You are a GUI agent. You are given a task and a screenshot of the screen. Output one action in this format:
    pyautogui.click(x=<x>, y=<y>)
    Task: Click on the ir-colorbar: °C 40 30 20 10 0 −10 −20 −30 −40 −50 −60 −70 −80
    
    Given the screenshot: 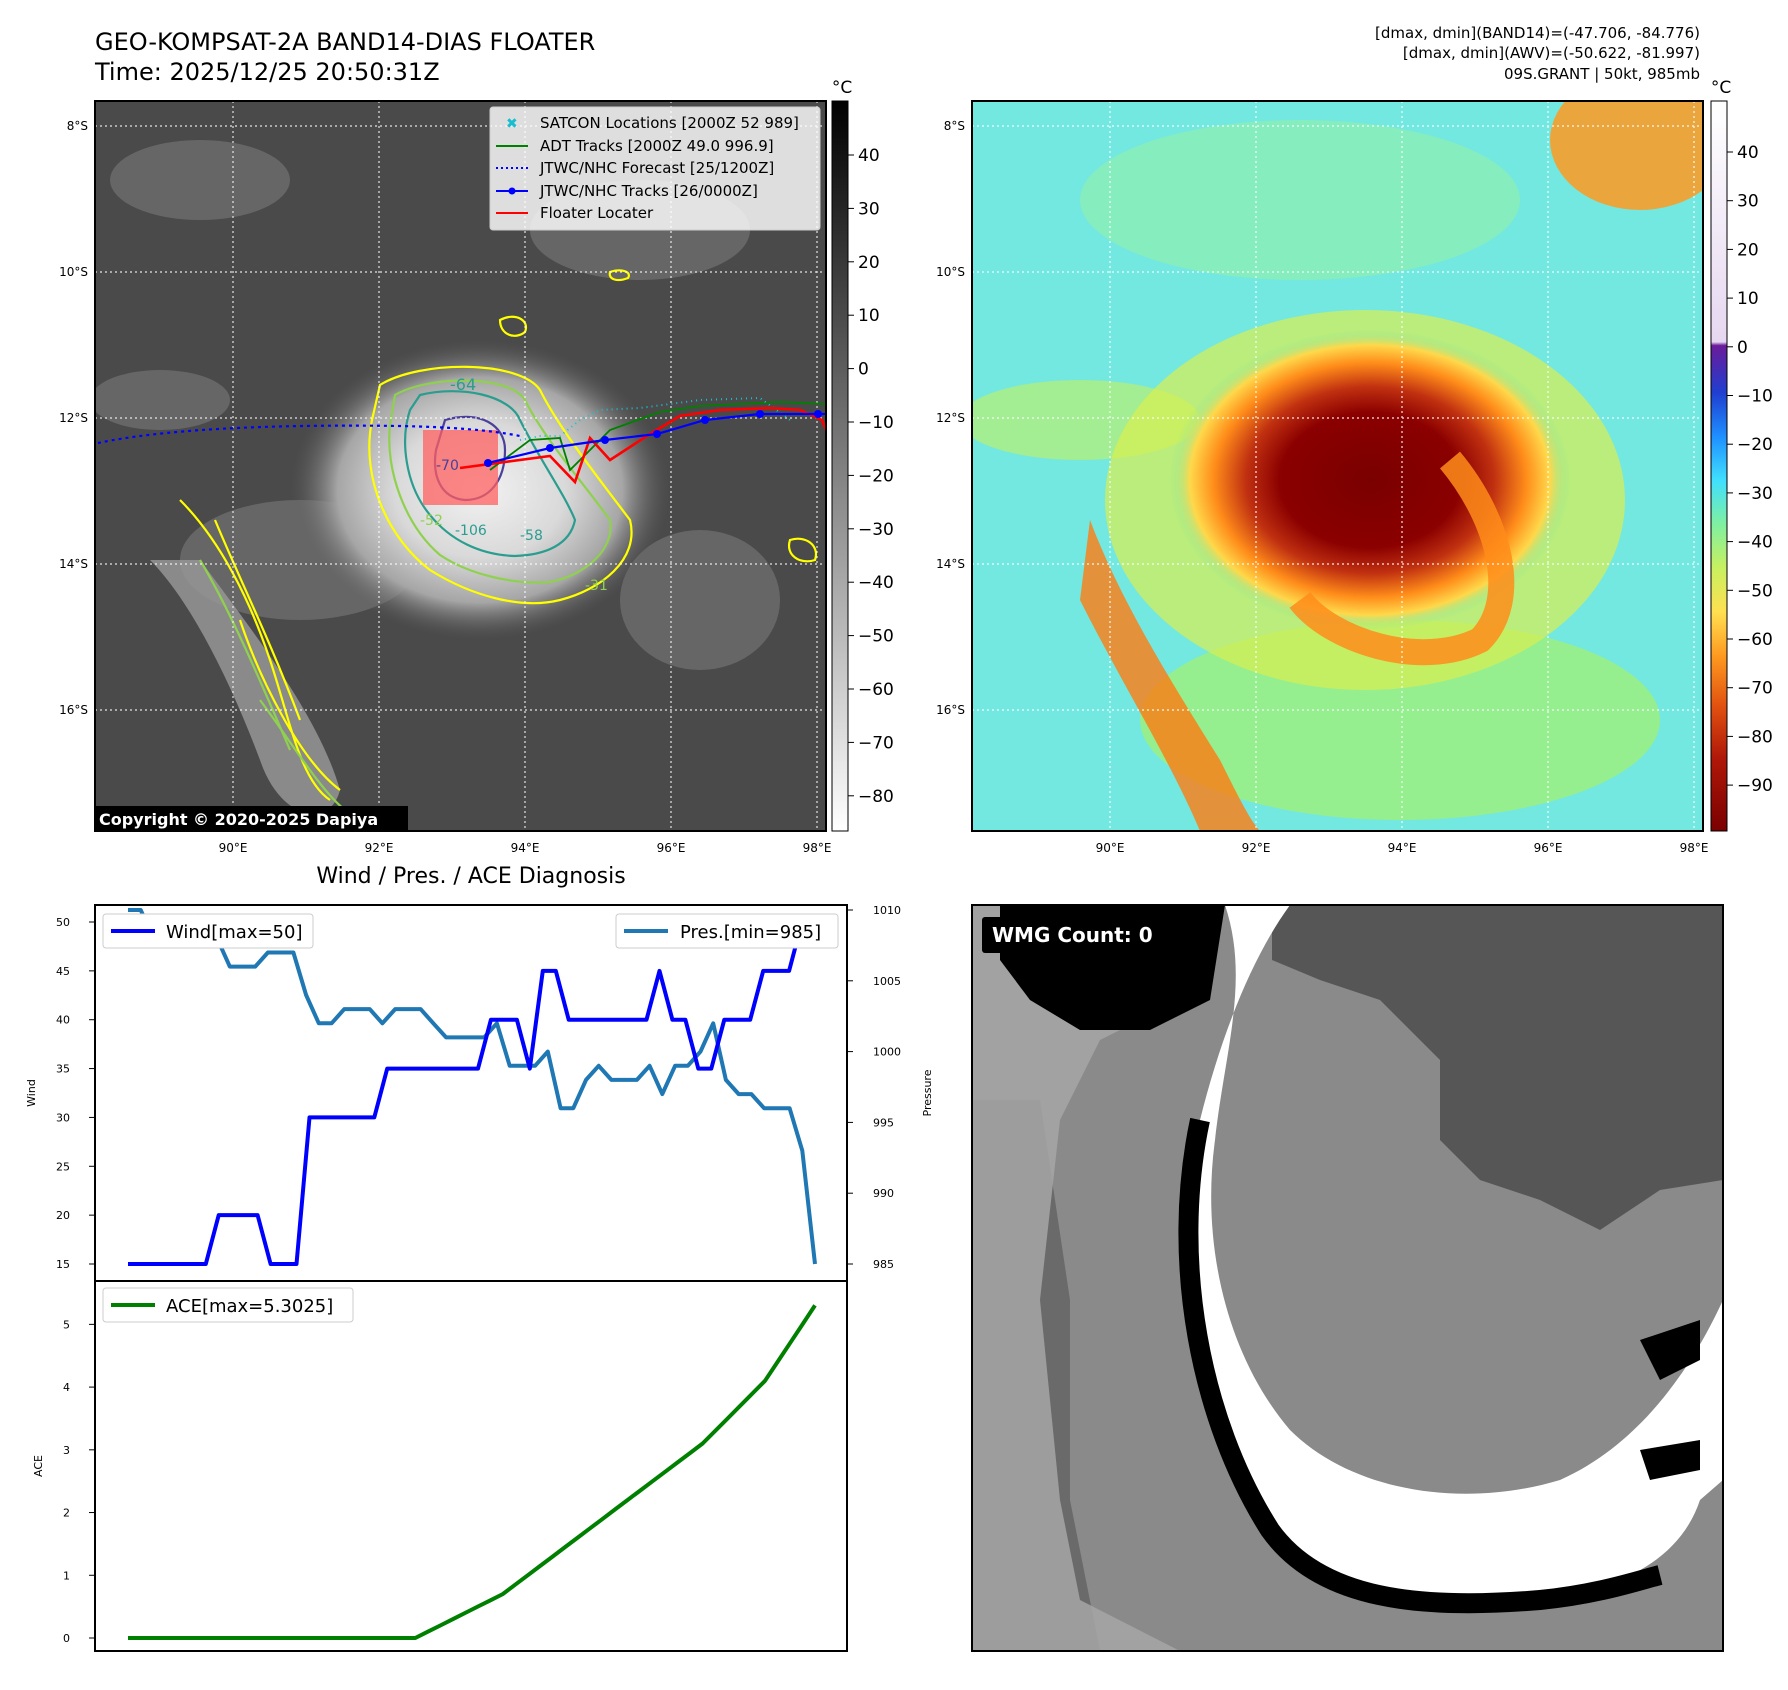 What is the action you would take?
    pyautogui.click(x=862, y=455)
    